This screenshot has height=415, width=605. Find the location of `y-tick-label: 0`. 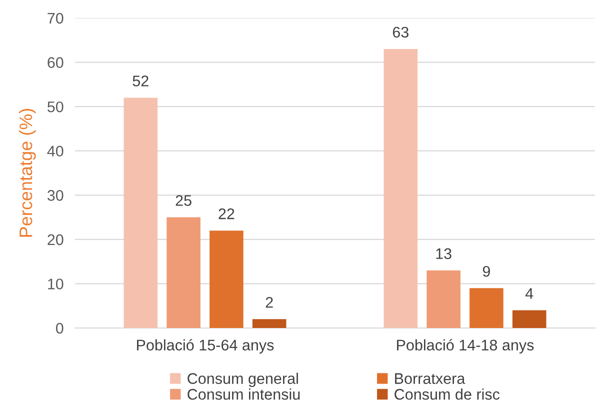

y-tick-label: 0 is located at coordinates (60, 328).